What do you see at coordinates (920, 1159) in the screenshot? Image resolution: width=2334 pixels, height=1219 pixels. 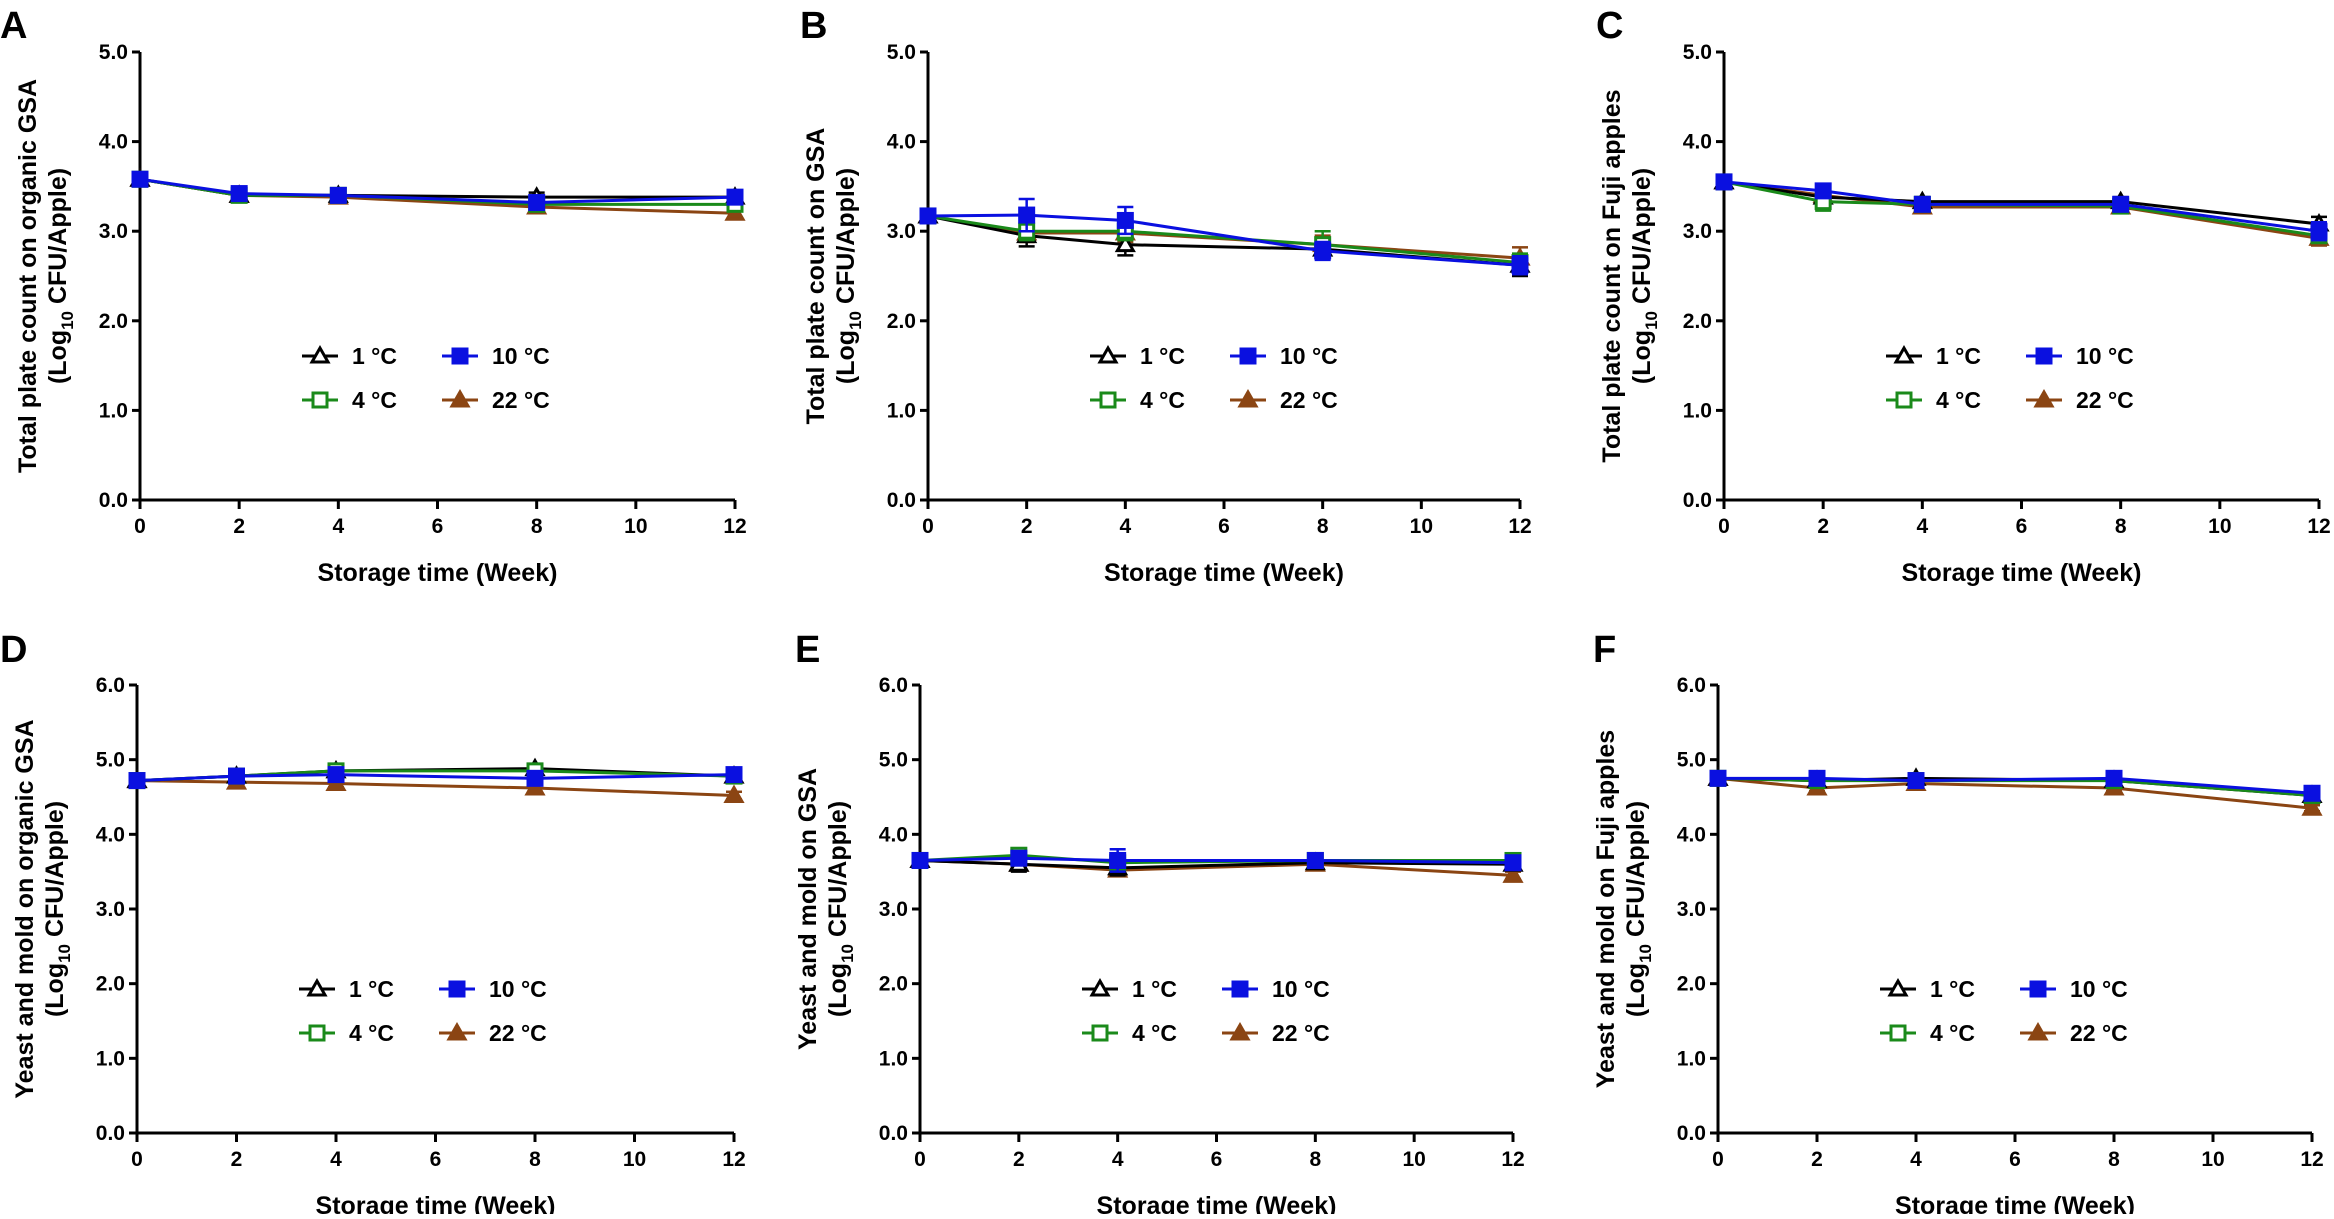 I see `x-tick-label: 0` at bounding box center [920, 1159].